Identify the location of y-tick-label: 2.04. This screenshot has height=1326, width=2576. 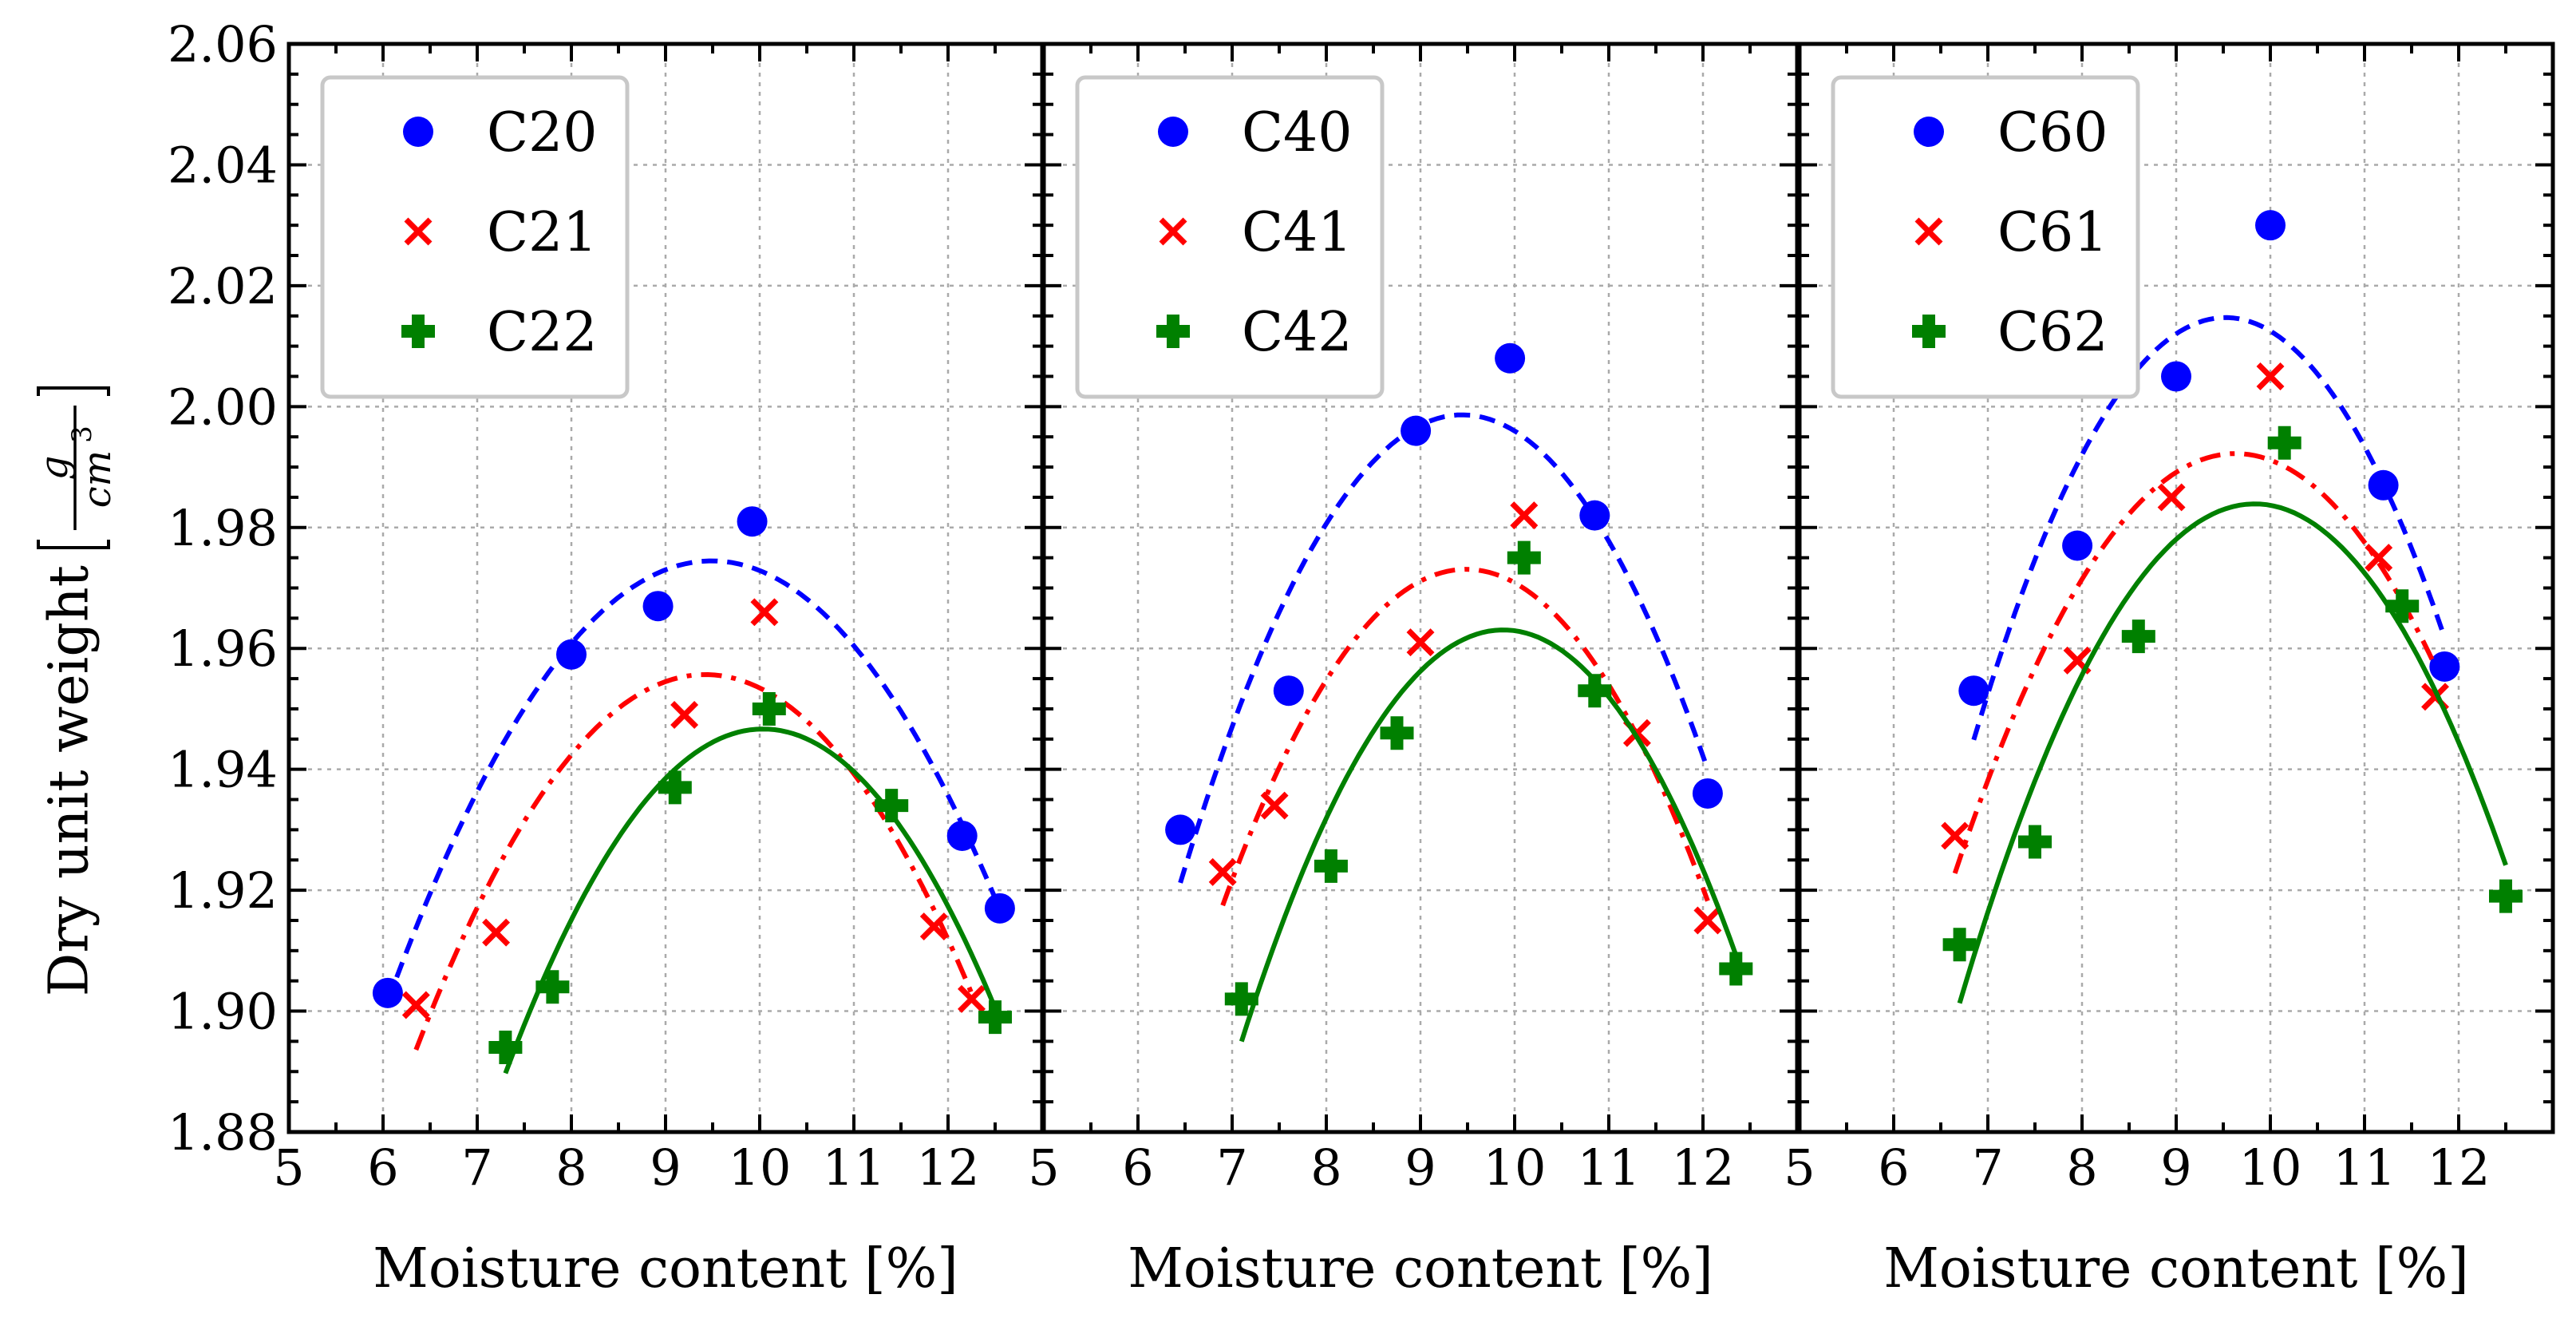
(223, 165).